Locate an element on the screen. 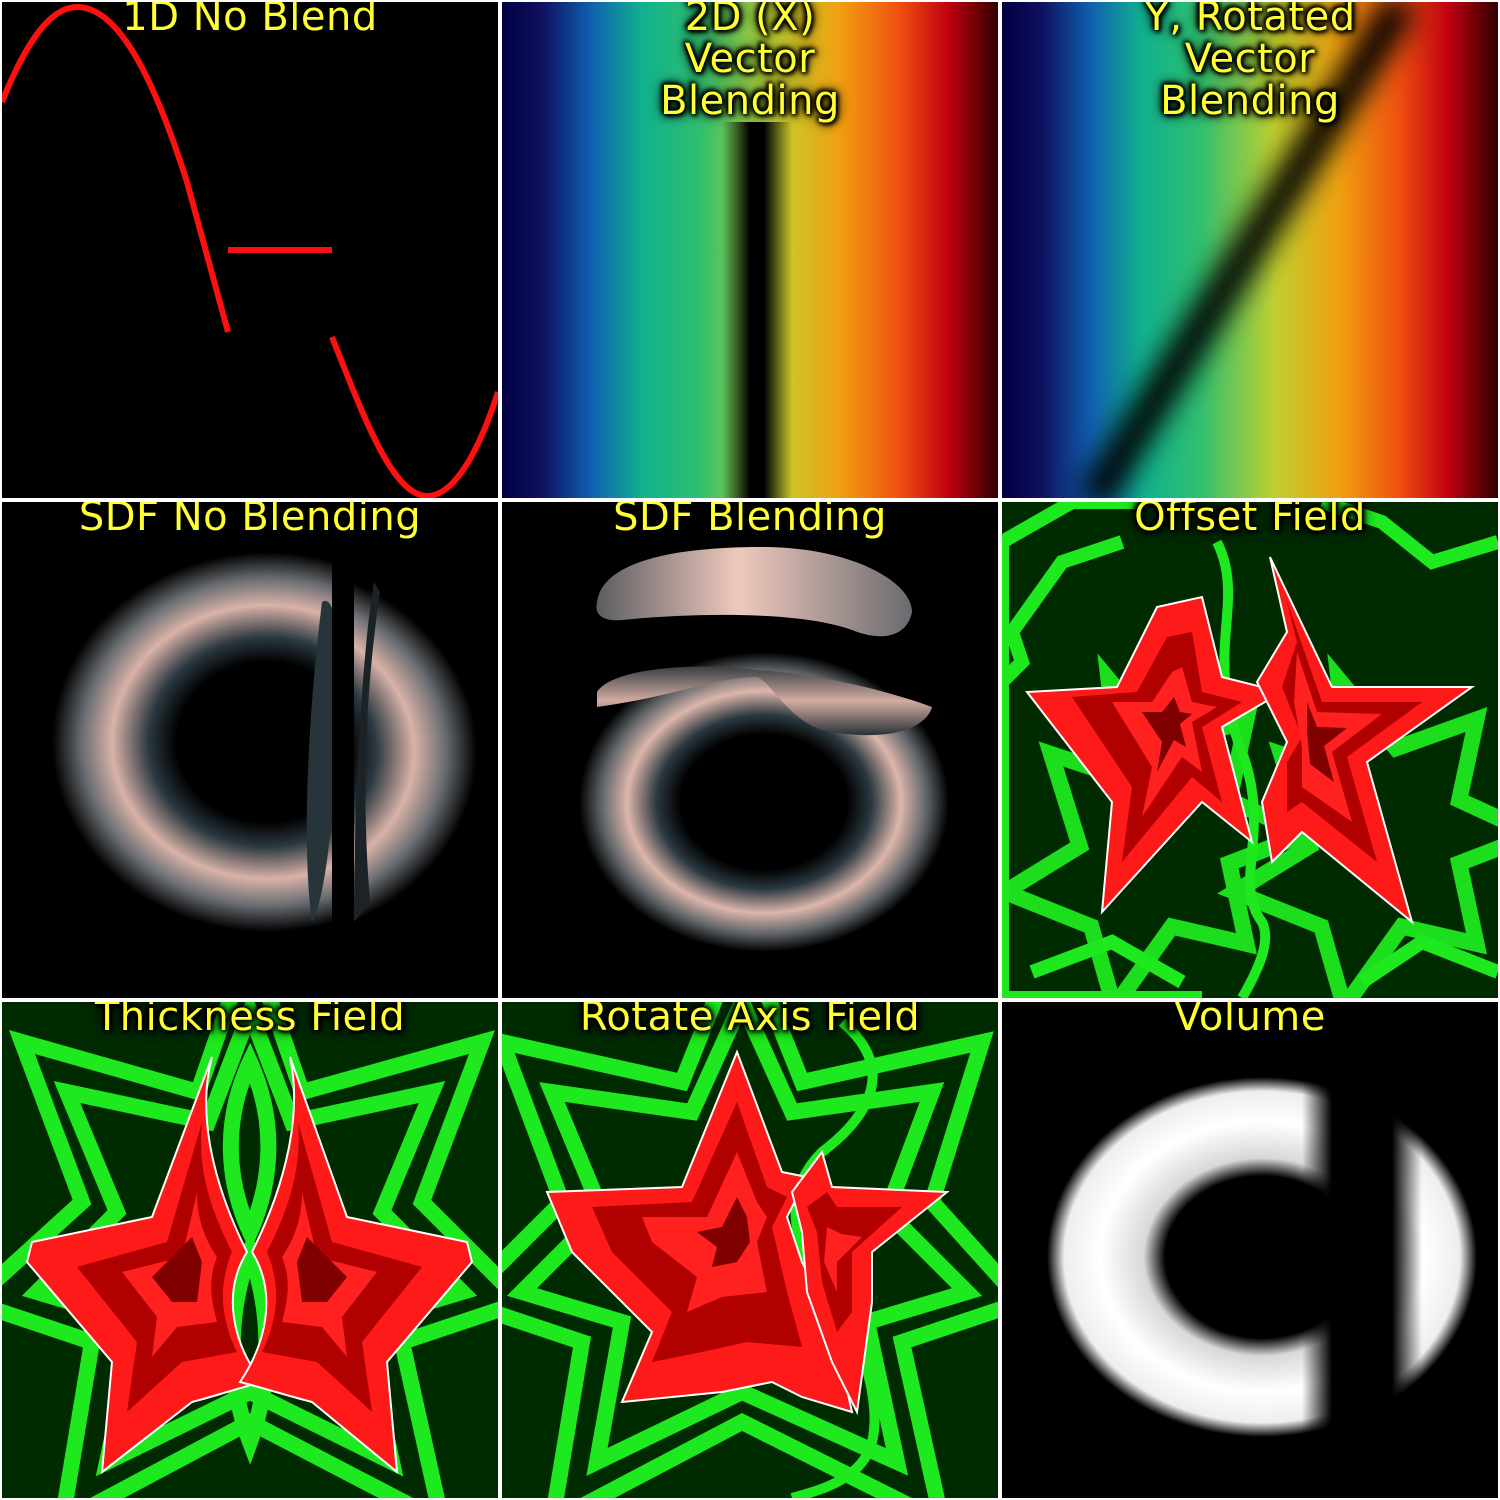 This screenshot has height=1500, width=1500. panel-1d-no-blend: 1D No Blend is located at coordinates (250, 250).